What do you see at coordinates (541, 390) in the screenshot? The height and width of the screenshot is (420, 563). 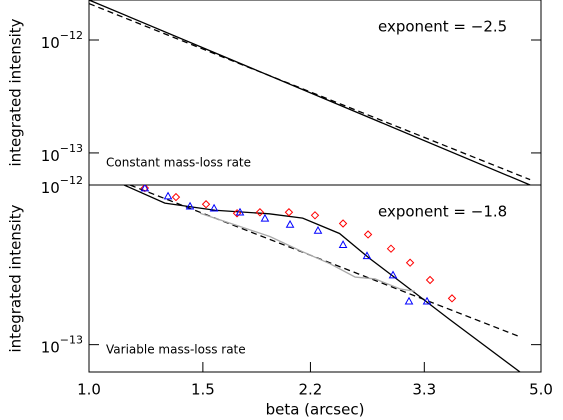 I see `x-tick-label: 5.0` at bounding box center [541, 390].